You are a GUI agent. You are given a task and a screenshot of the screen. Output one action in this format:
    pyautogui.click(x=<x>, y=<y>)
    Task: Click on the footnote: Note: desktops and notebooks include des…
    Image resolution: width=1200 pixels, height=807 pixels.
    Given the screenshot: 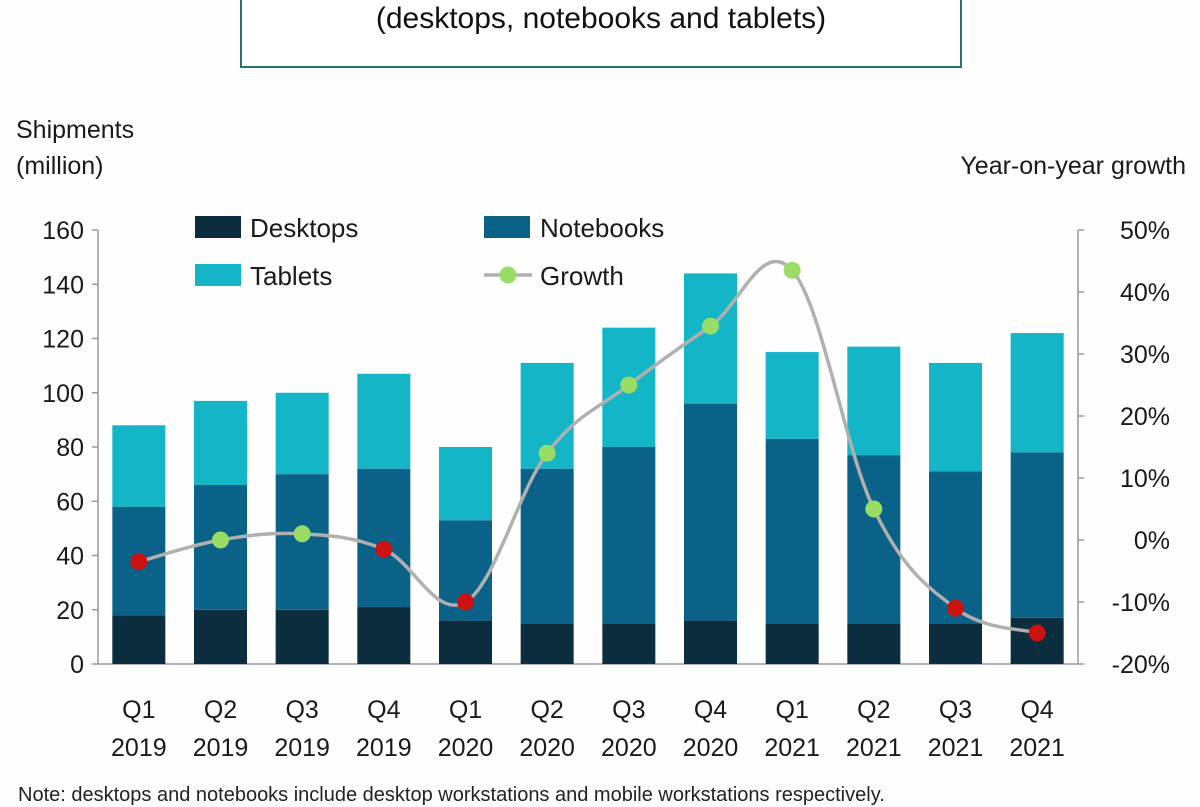 What is the action you would take?
    pyautogui.click(x=451, y=795)
    